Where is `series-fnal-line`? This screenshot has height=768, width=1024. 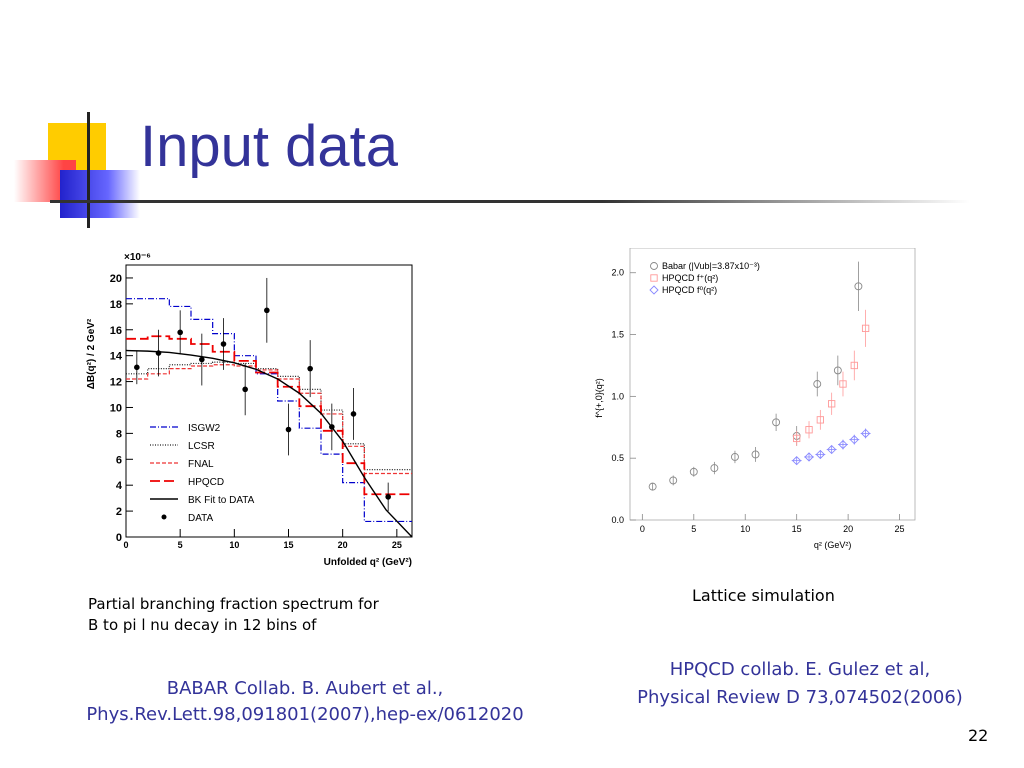 series-fnal-line is located at coordinates (269, 419).